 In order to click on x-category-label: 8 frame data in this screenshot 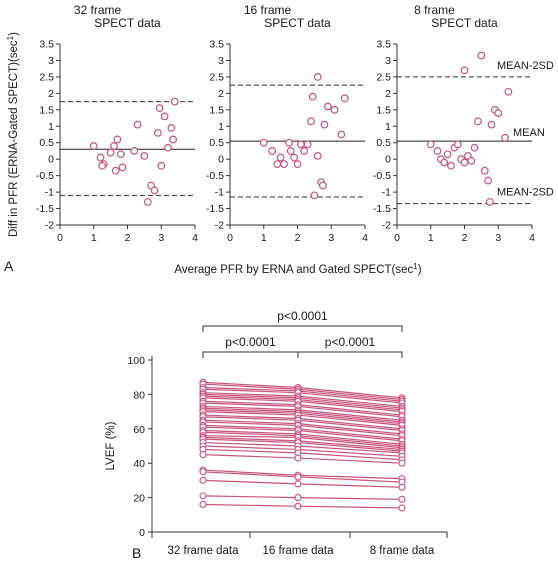, I will do `click(402, 551)`.